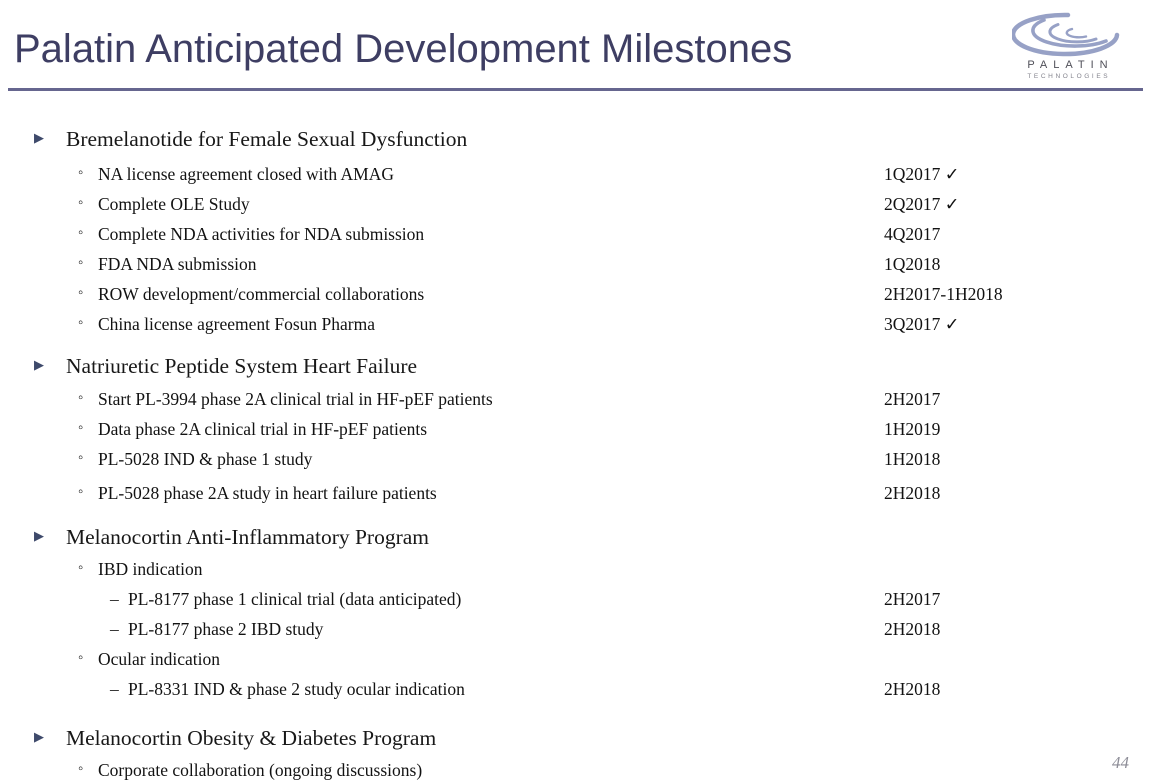 The image size is (1150, 780). What do you see at coordinates (237, 324) in the screenshot?
I see `milestone-label: China license agreement Fosun Pharma` at bounding box center [237, 324].